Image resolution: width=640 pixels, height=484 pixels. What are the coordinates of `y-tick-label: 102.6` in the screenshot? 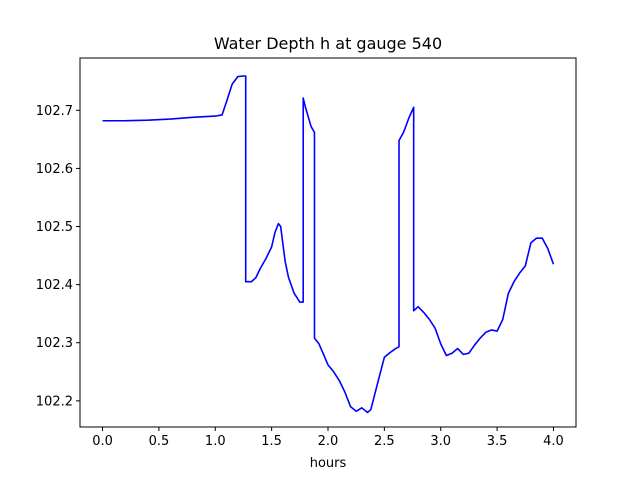 It's located at (54, 169).